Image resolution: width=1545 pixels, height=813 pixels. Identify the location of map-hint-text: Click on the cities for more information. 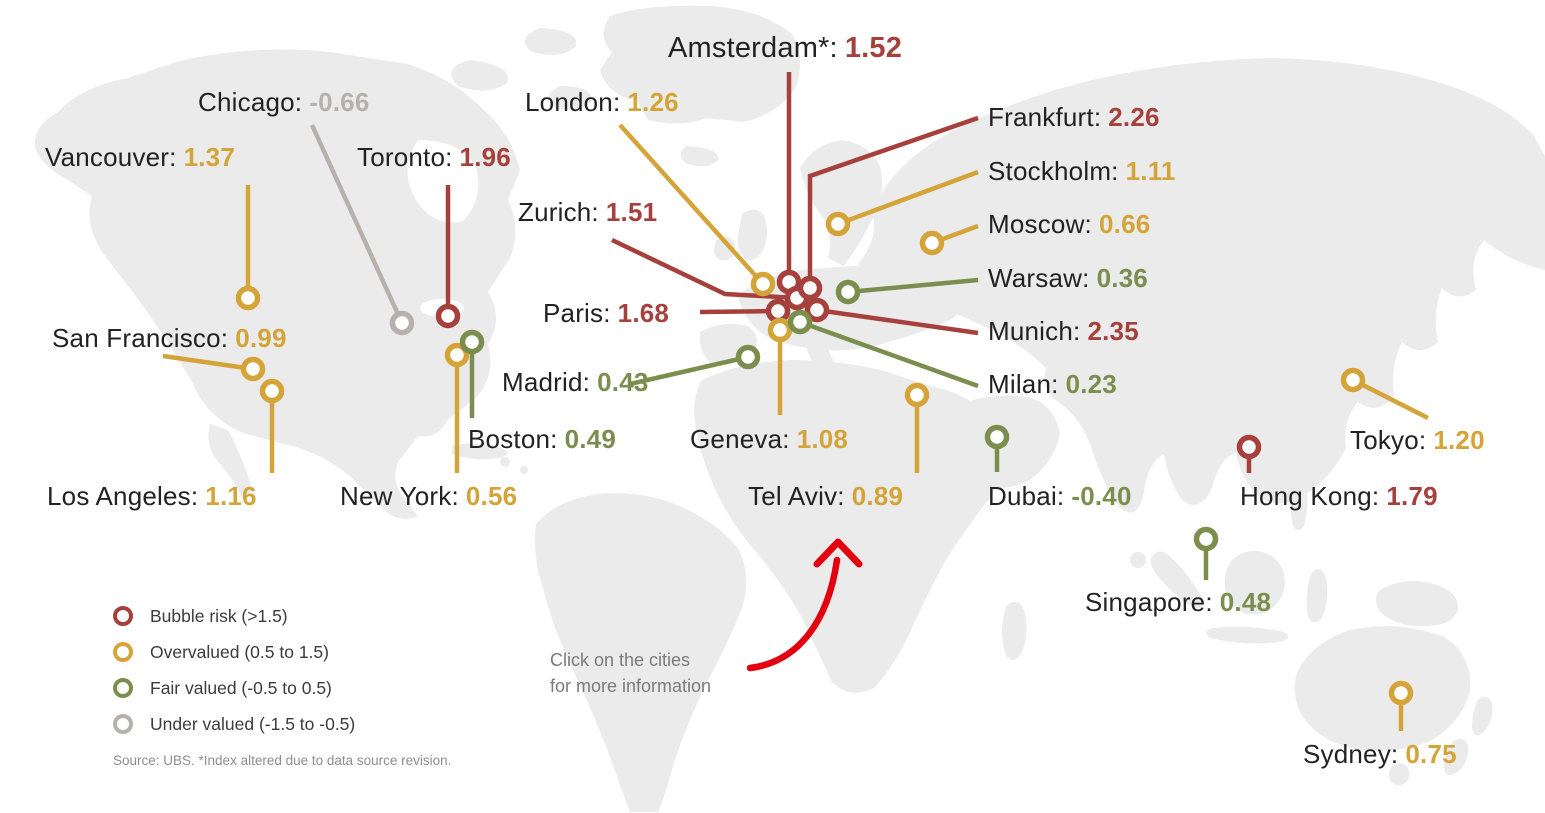
(630, 673).